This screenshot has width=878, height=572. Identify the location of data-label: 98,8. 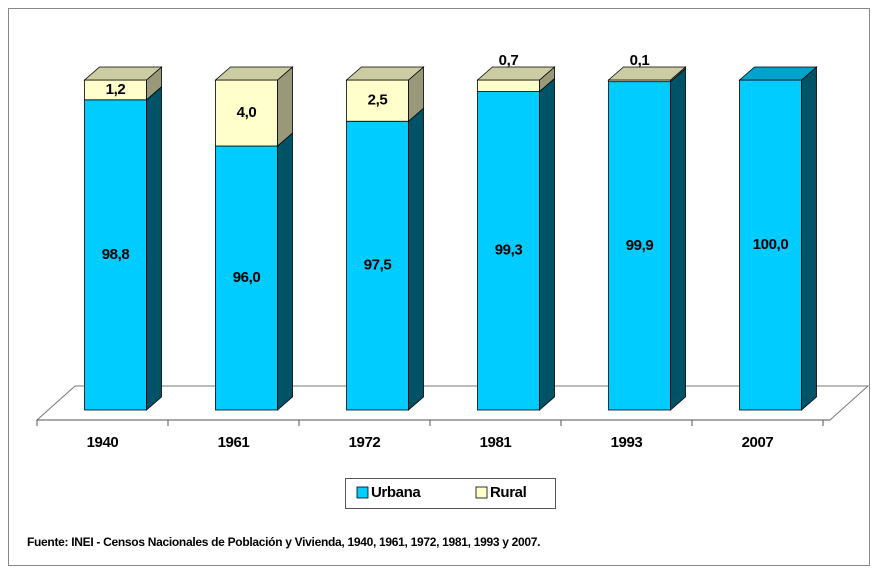
(116, 254).